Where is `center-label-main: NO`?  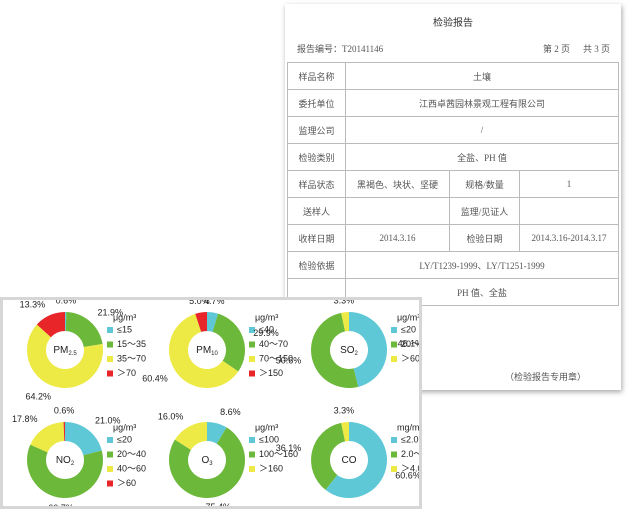 center-label-main: NO is located at coordinates (63, 460).